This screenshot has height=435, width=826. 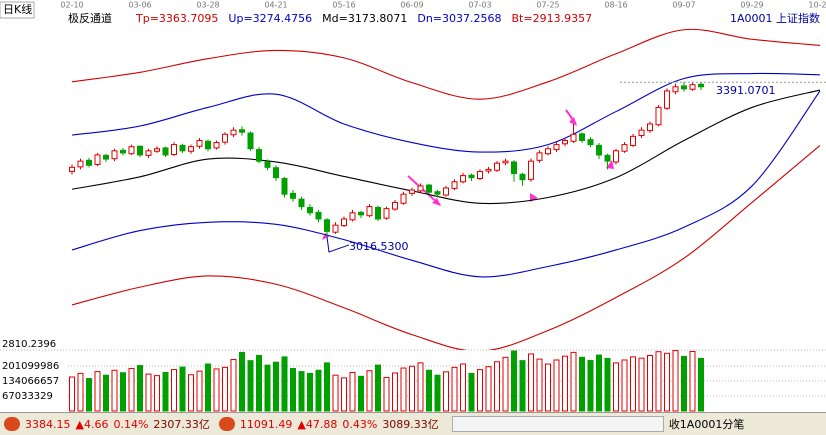 I want to click on band-legend: Bt=2913.9357, so click(x=552, y=18).